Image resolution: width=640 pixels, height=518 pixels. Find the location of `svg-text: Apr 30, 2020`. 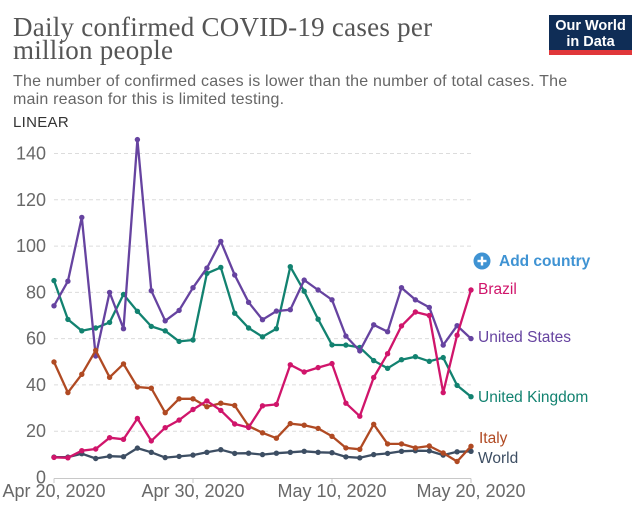

svg-text: Apr 30, 2020 is located at coordinates (192, 491).